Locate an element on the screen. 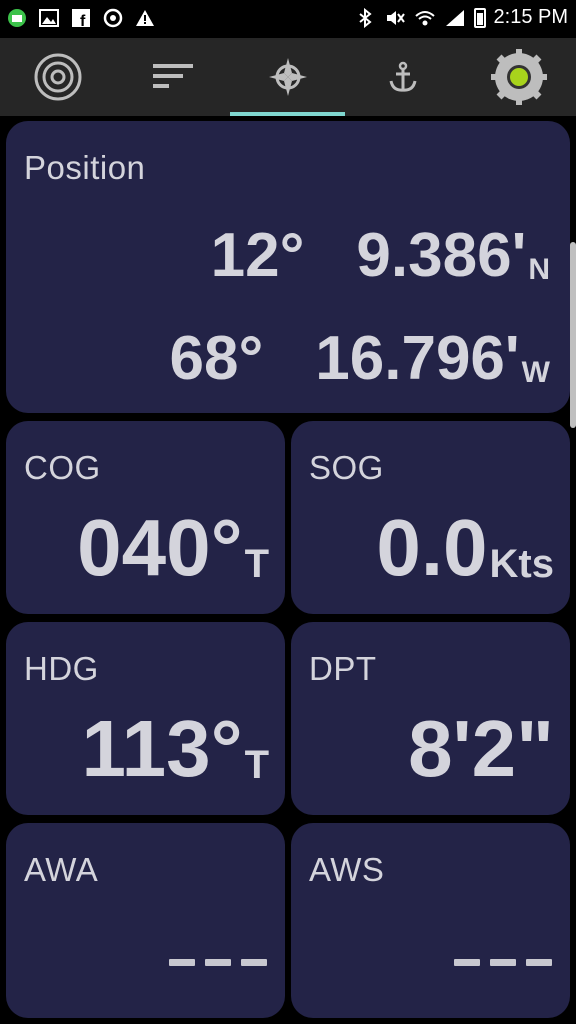  sog-card: SOG 0.0 Kts is located at coordinates (430, 517).